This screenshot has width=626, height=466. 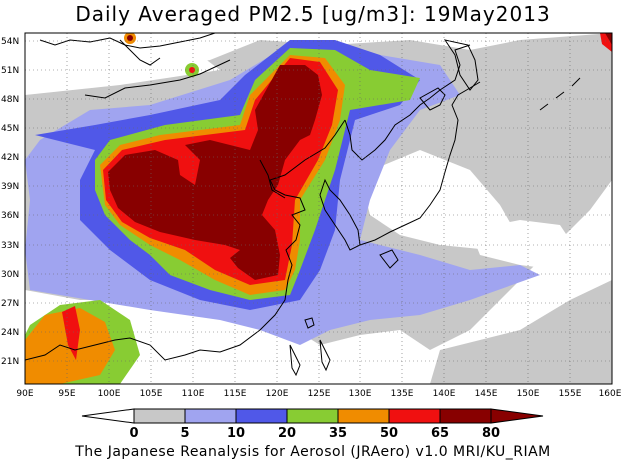 What do you see at coordinates (236, 433) in the screenshot?
I see `colorbar-label: 10` at bounding box center [236, 433].